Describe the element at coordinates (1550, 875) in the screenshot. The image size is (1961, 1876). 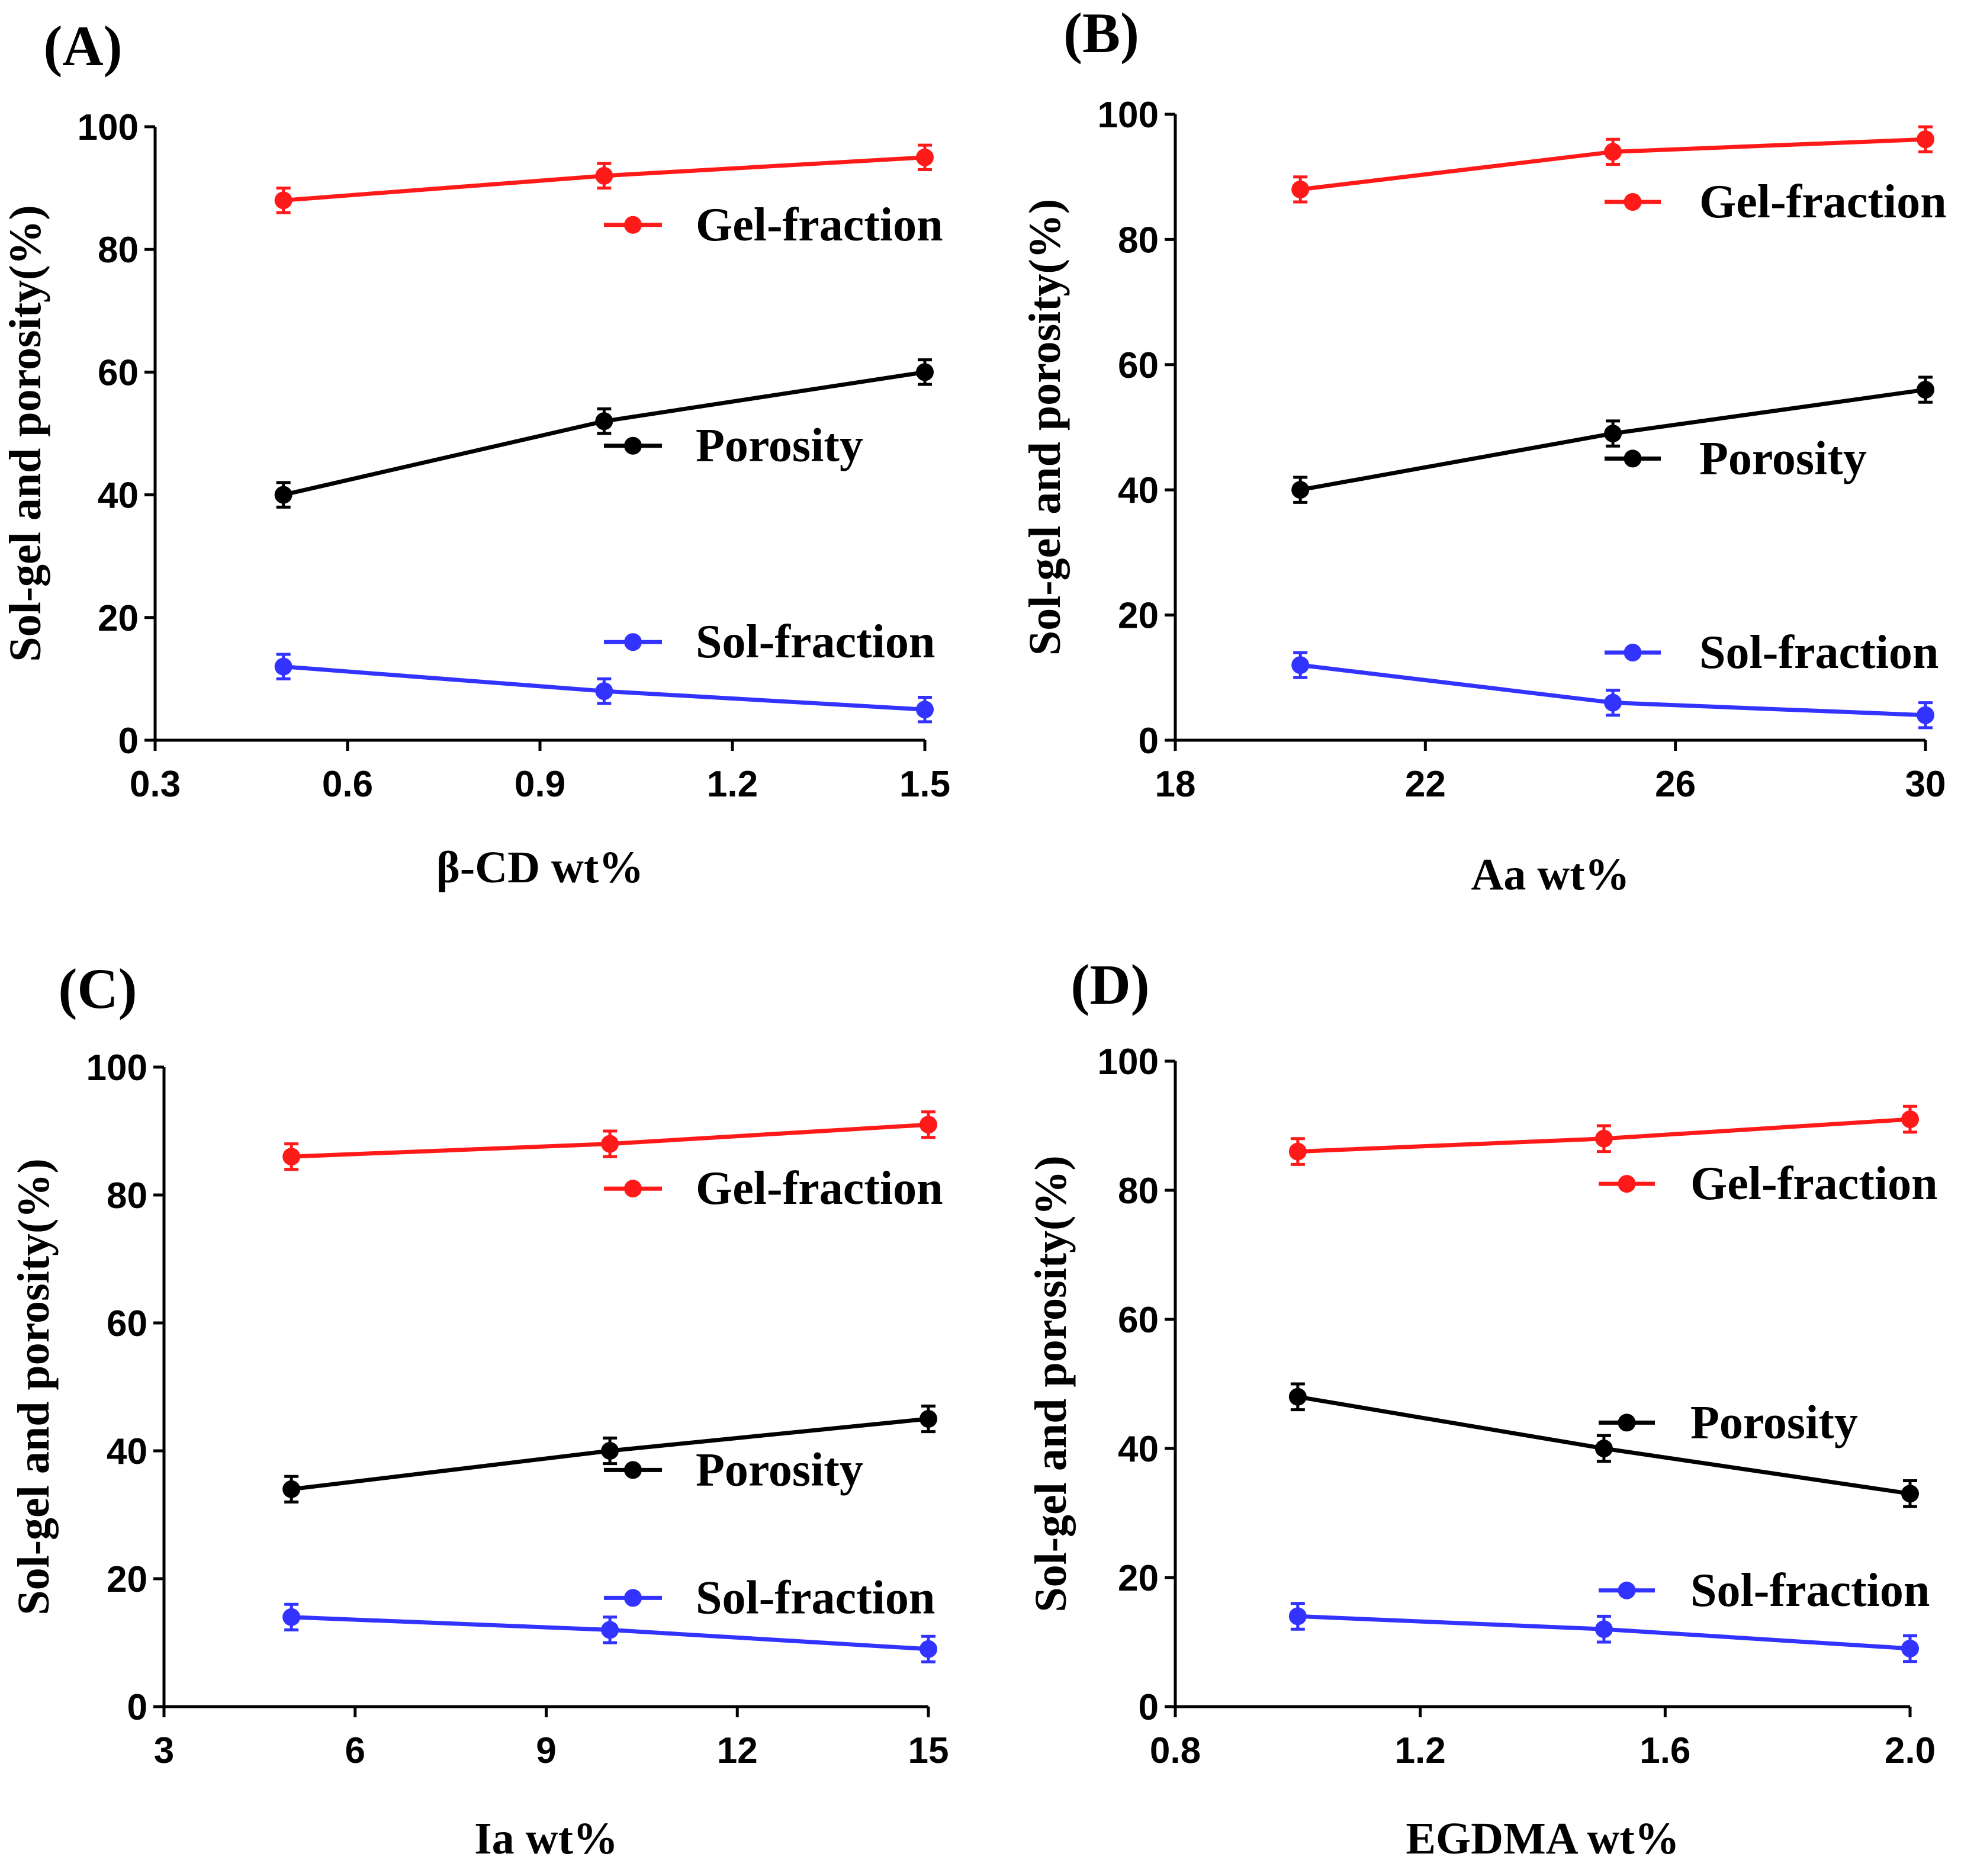
I see `x-axis-title: Aa wt%` at that location.